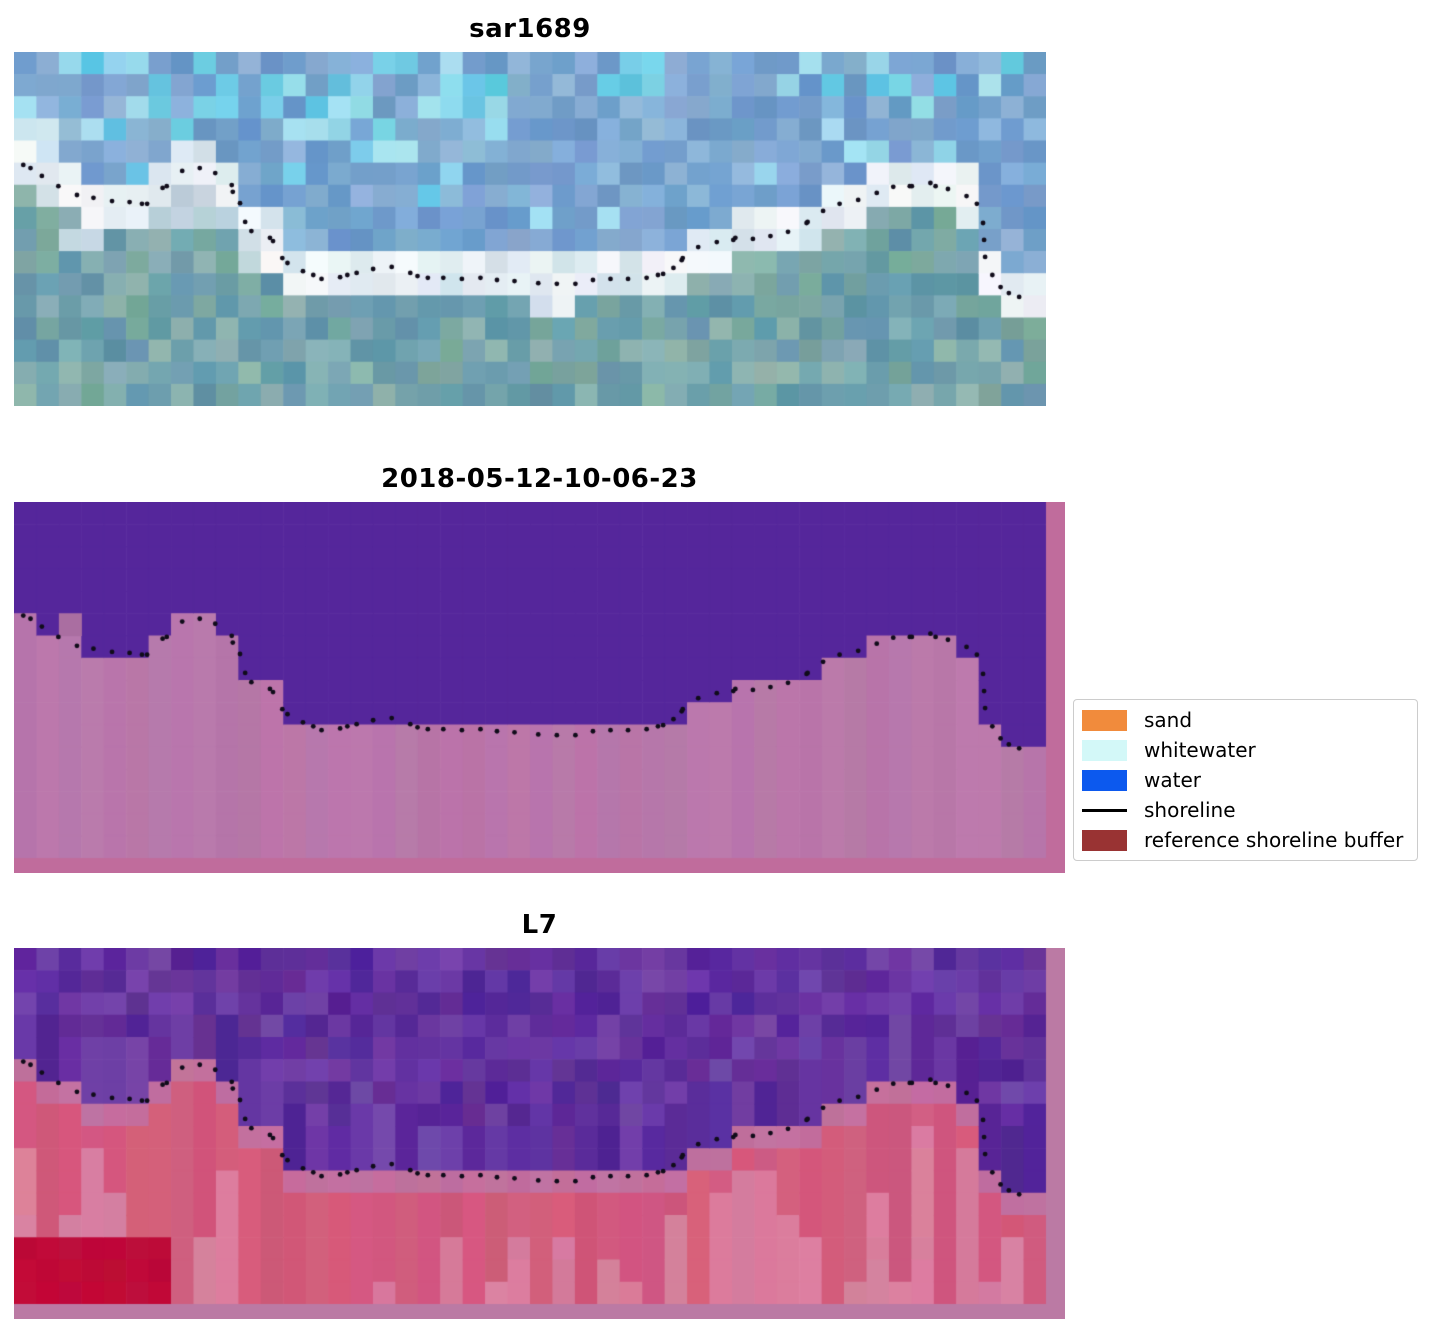 This screenshot has width=1435, height=1337. What do you see at coordinates (1274, 840) in the screenshot?
I see `legend-label-reference-buffer: reference shoreline buffer` at bounding box center [1274, 840].